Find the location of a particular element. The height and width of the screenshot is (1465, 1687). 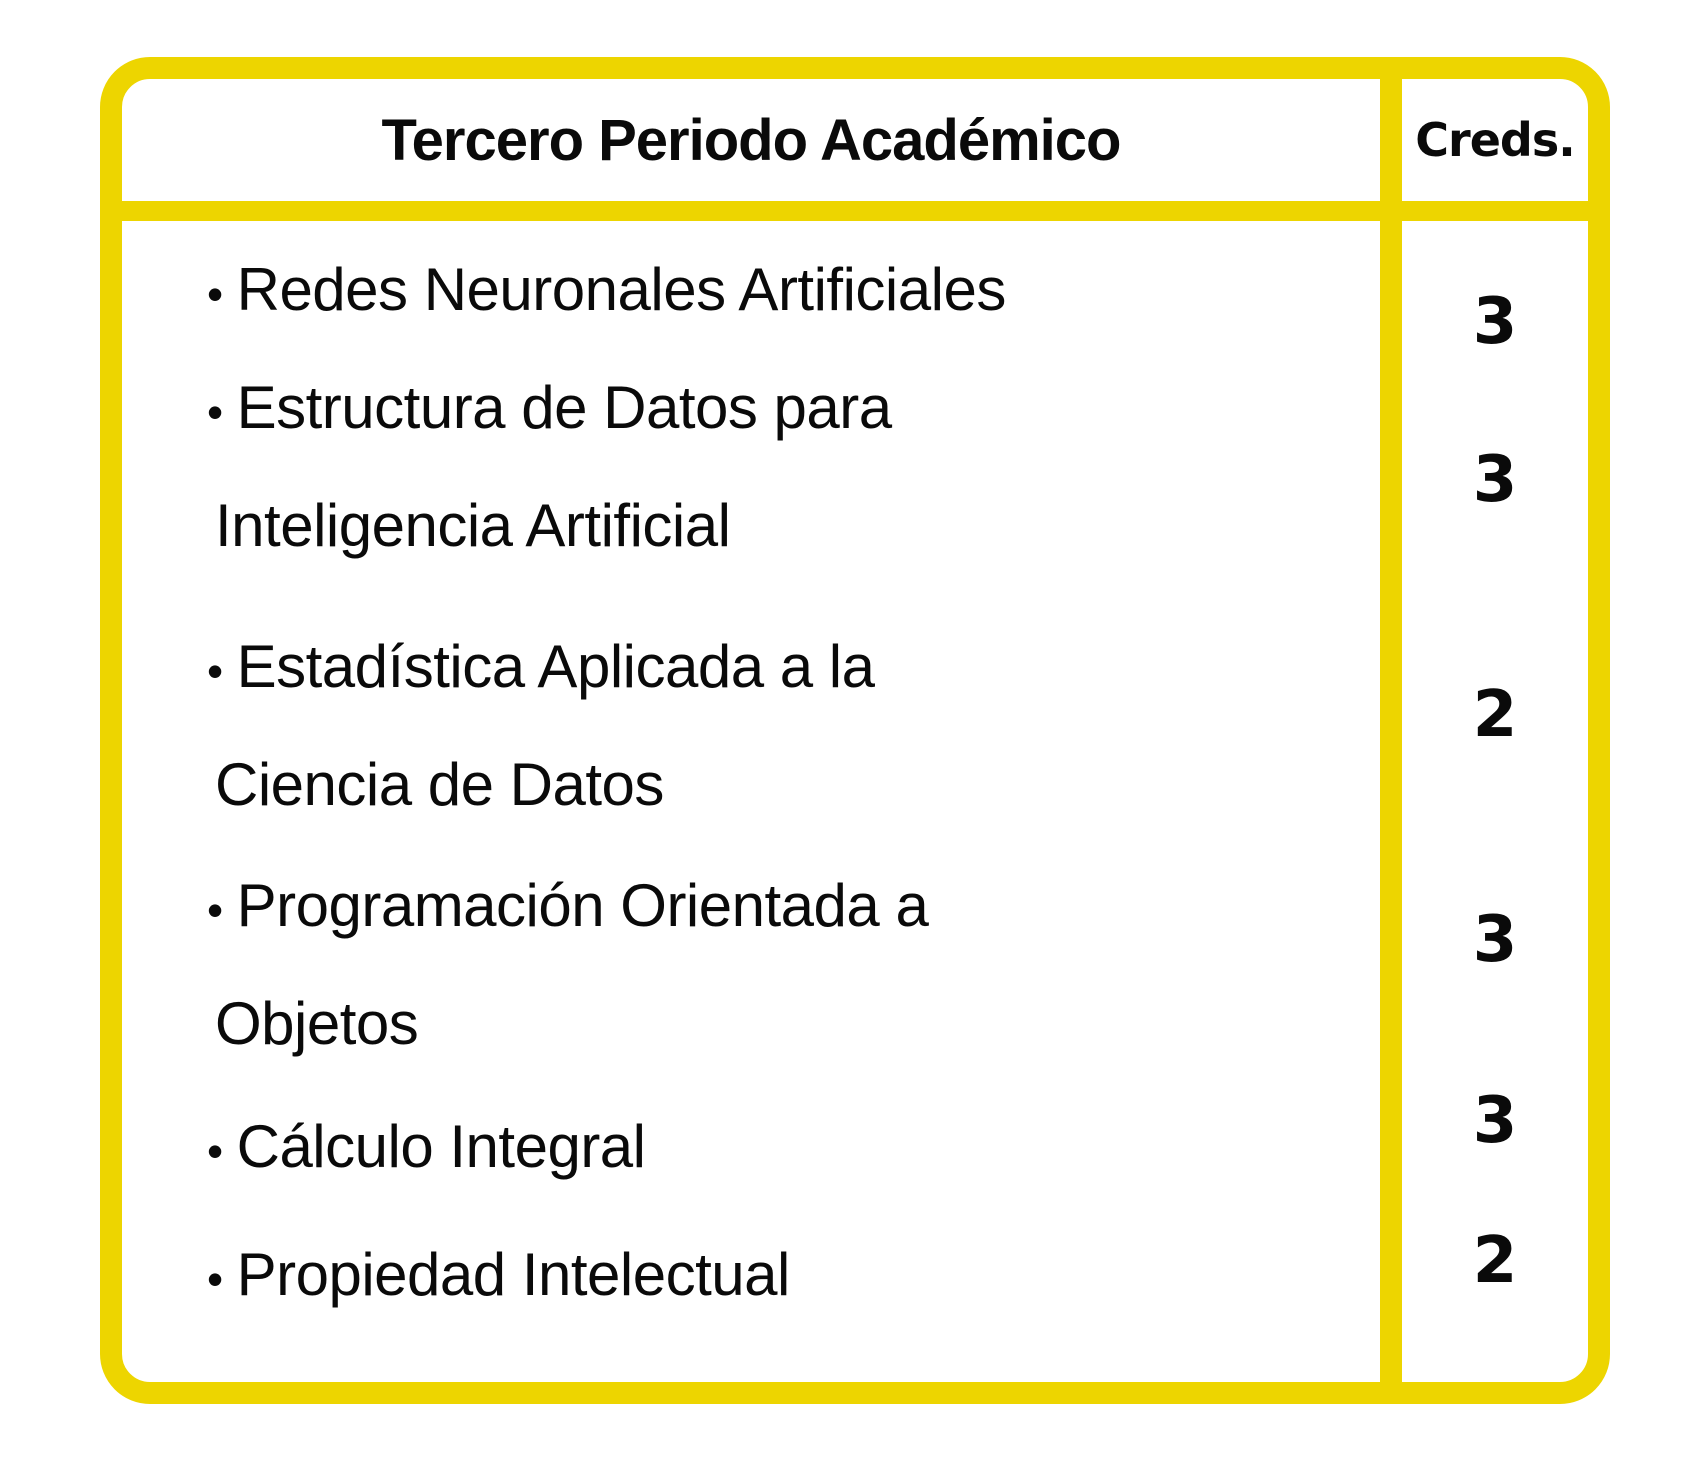

period-title: Tercero Periodo Académico is located at coordinates (751, 140).